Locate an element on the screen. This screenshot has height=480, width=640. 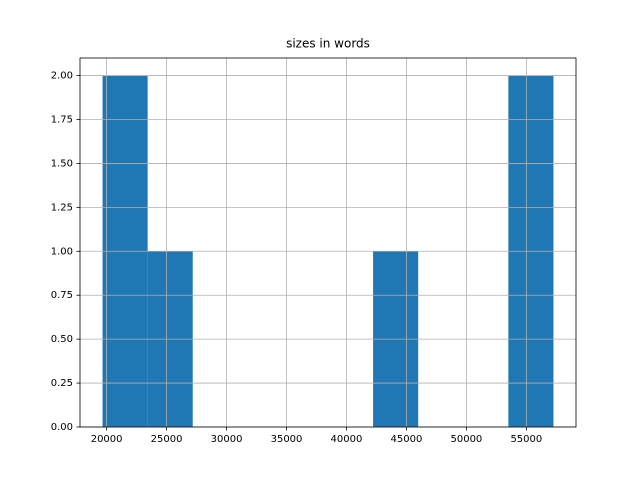
y-tick-label: 0.50 is located at coordinates (62, 339).